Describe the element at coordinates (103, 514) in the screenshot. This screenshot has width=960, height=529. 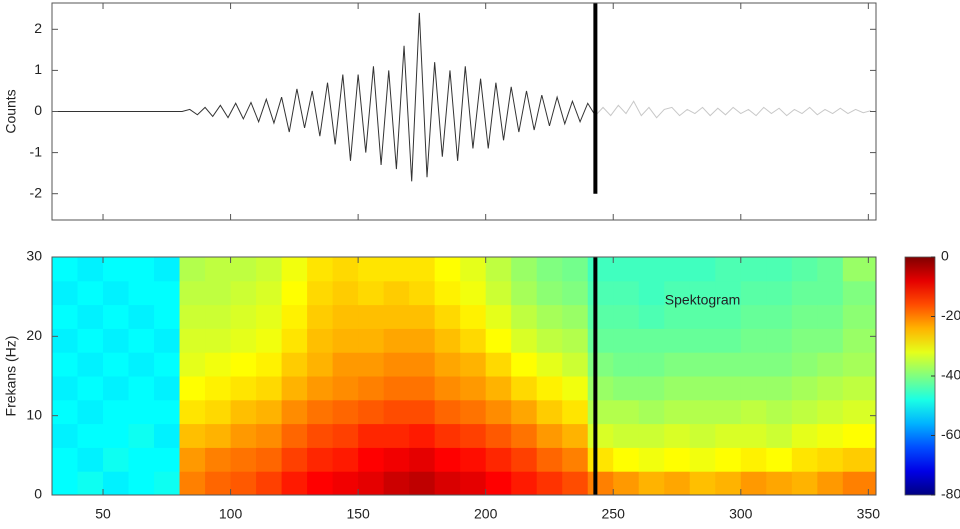
I see `x-tick-label: 50` at that location.